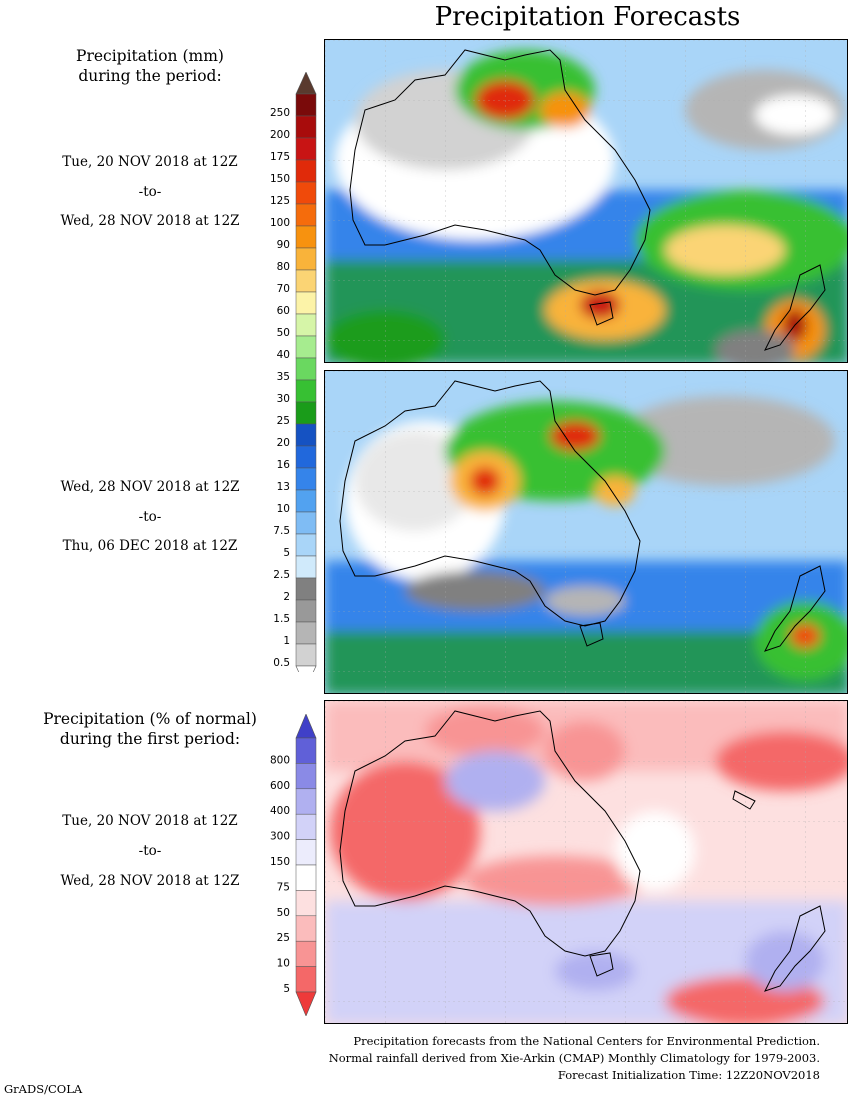 Image resolution: width=850 pixels, height=1100 pixels. Describe the element at coordinates (150, 487) in the screenshot. I see `period2-start: Wed, 28 NOV 2018 at 12Z` at that location.